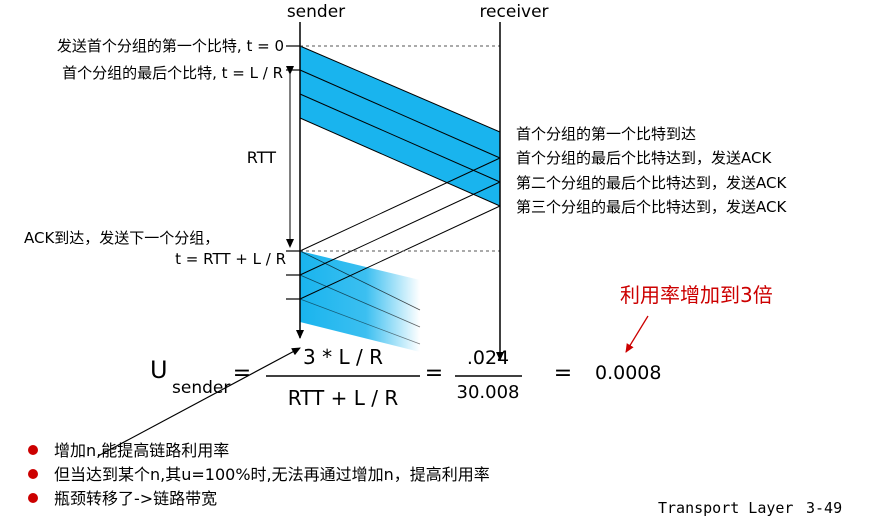  Describe the element at coordinates (563, 373) in the screenshot. I see `formula-eq3: =` at that location.